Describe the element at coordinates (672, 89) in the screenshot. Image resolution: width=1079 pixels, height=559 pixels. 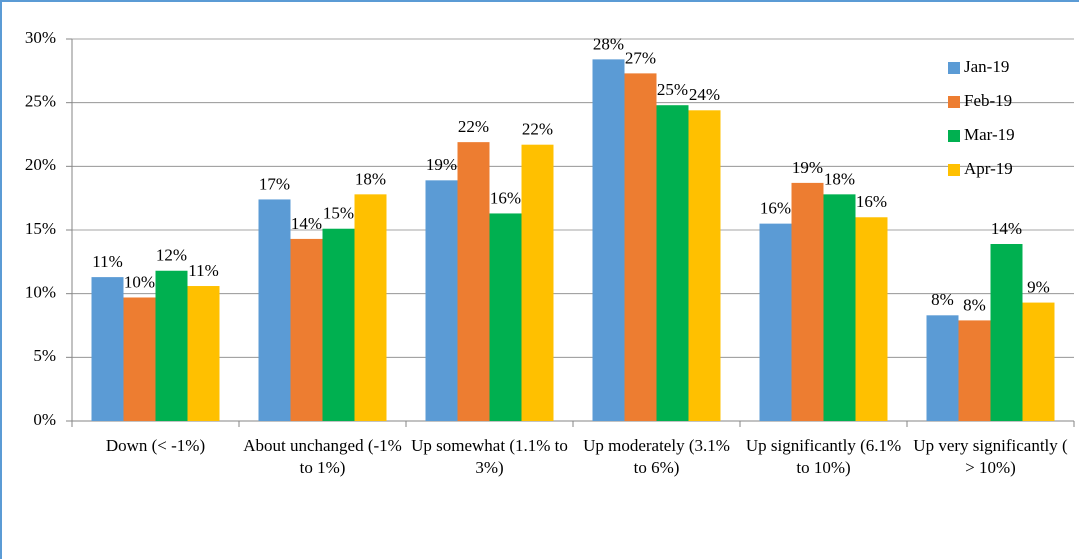
I see `data-label: 25%` at that location.